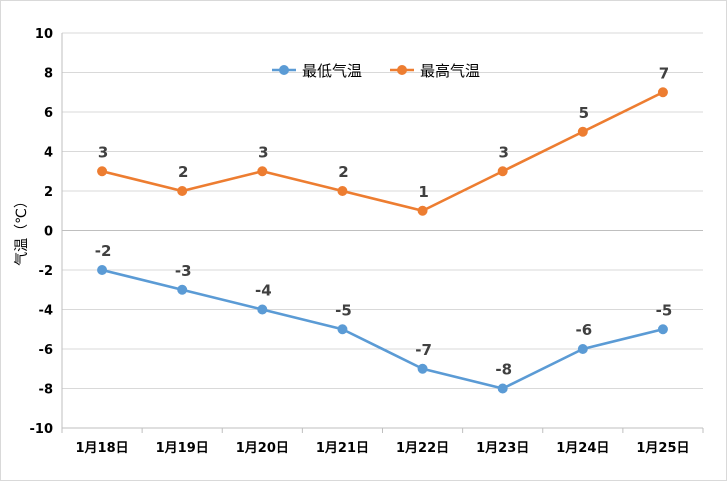 The width and height of the screenshot is (727, 481). What do you see at coordinates (382, 448) in the screenshot?
I see `x-axis-ticks: 1月18日 1月19日 1月20日 1月21日 1月22日 1月23日 1月24日 1月25日` at bounding box center [382, 448].